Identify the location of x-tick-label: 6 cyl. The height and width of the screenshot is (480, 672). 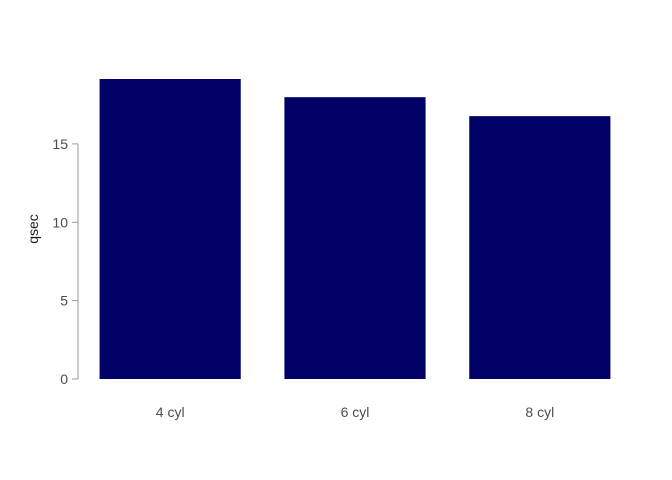
(355, 412).